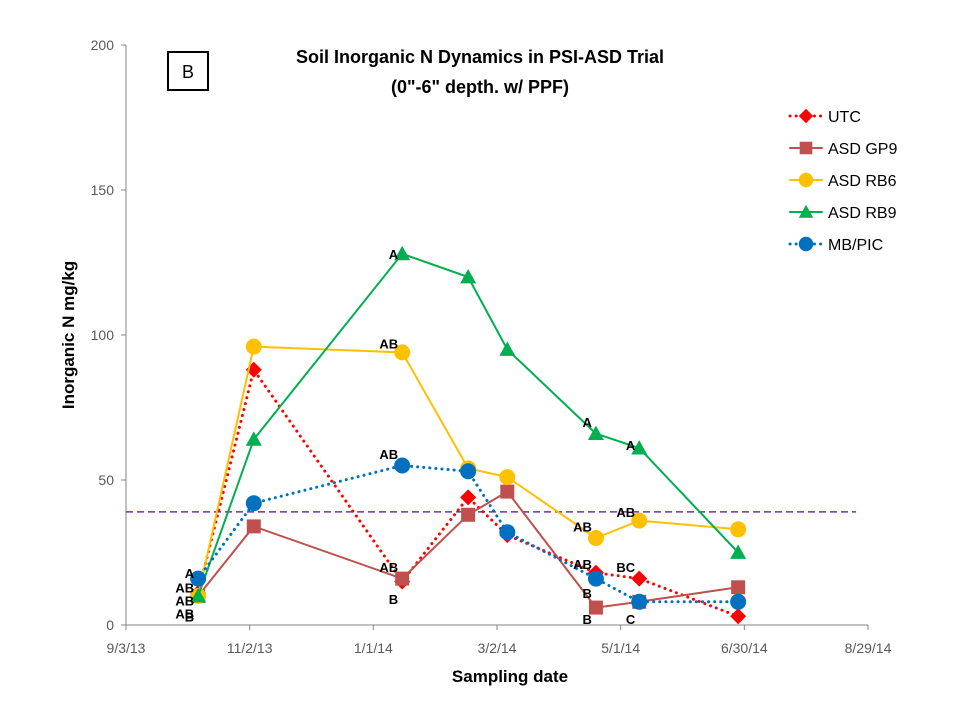 The image size is (960, 720). Describe the element at coordinates (844, 117) in the screenshot. I see `legend-label: UTC` at that location.